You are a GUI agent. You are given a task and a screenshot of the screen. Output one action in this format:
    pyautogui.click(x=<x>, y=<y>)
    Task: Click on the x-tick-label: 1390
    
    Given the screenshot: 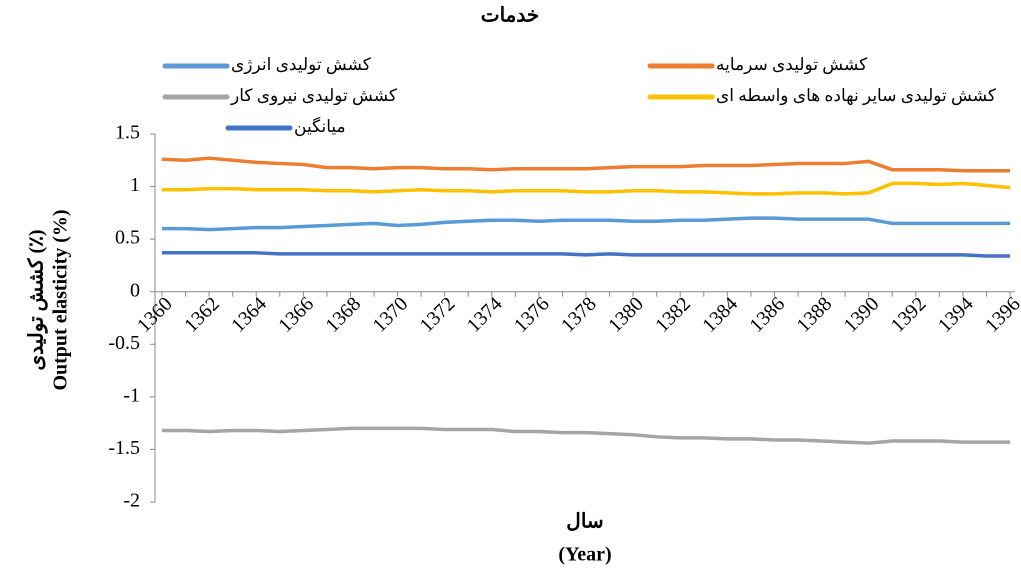 What is the action you would take?
    pyautogui.click(x=862, y=315)
    